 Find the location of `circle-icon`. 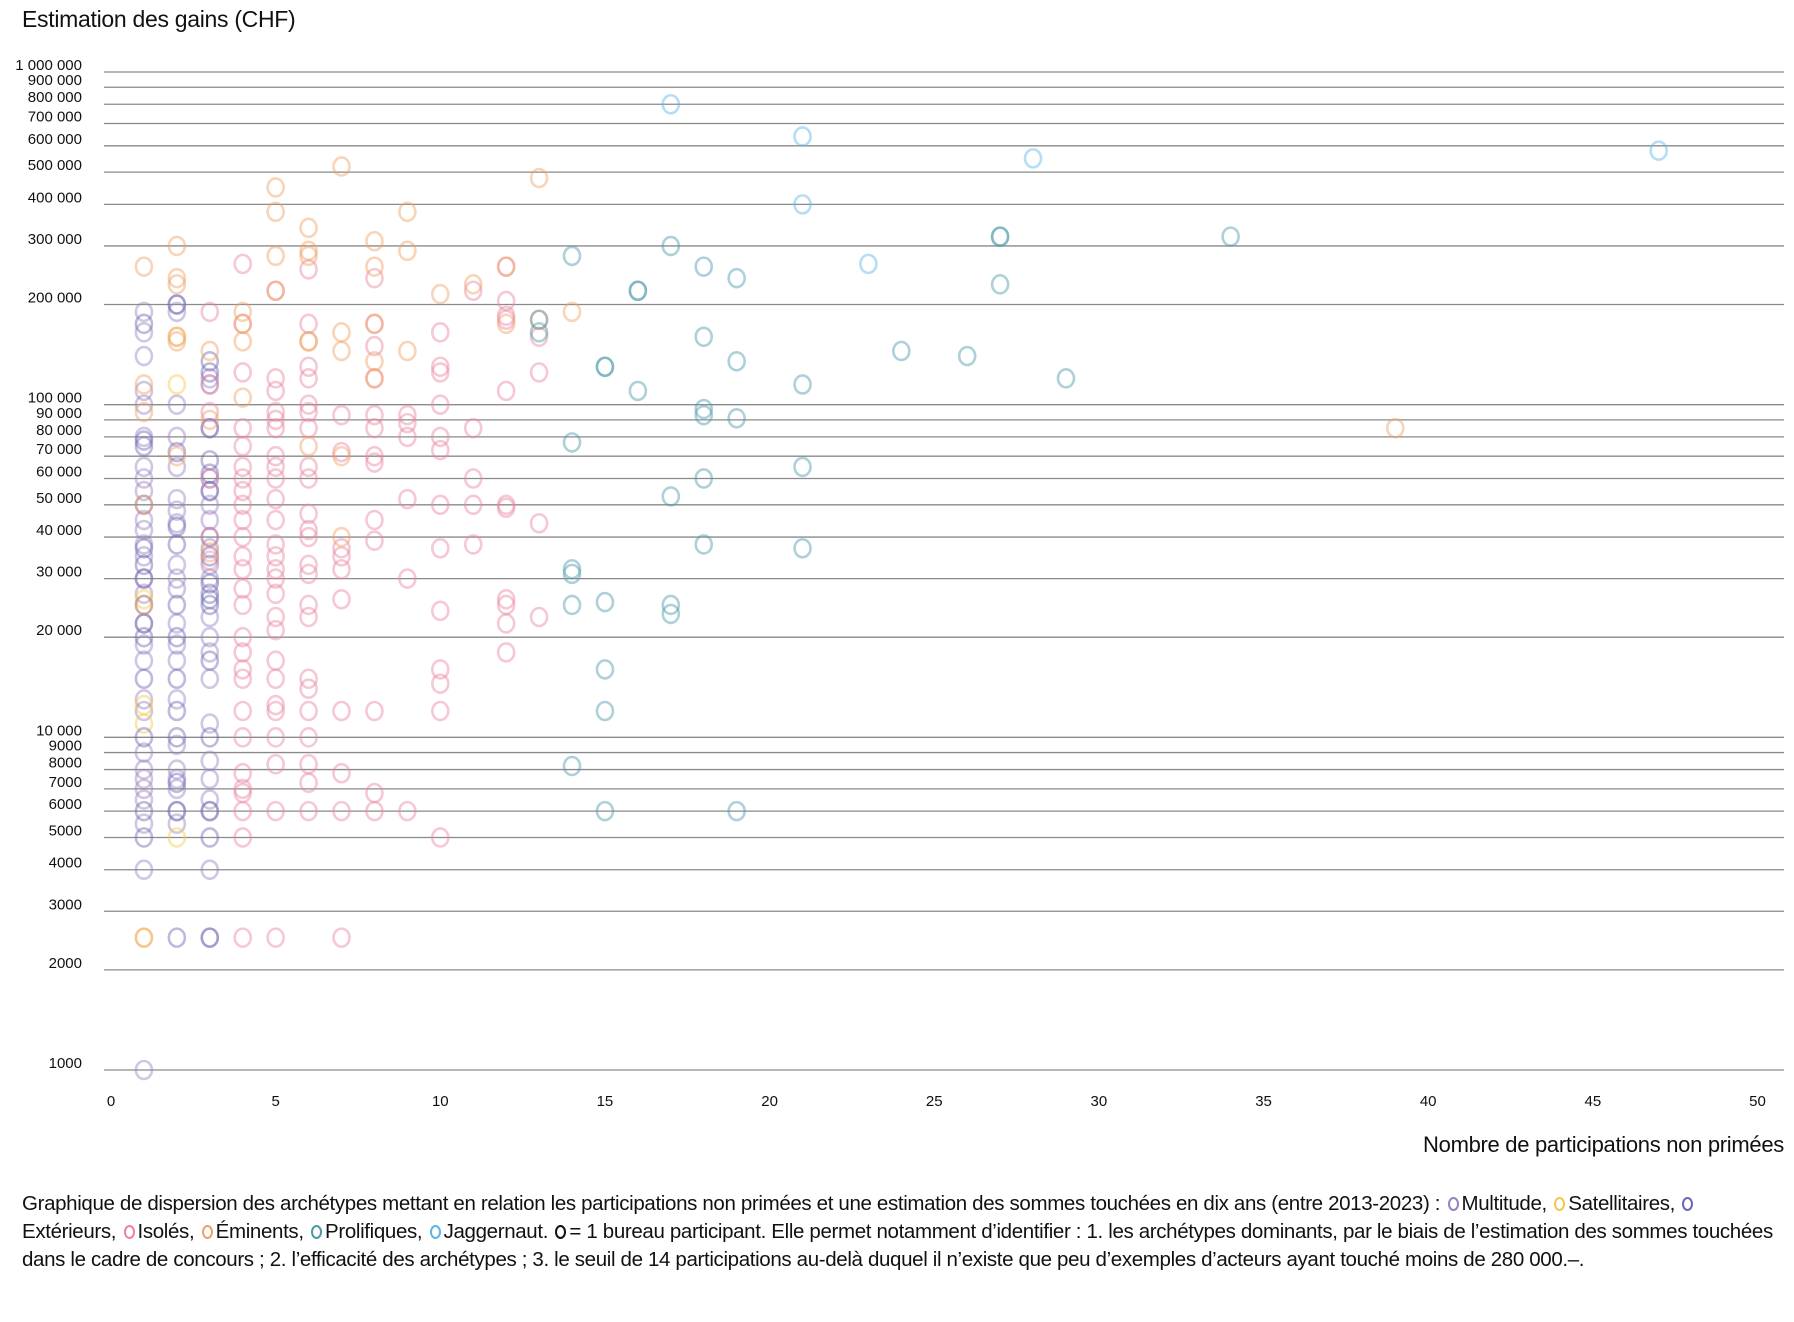

circle-icon is located at coordinates (1560, 1204).